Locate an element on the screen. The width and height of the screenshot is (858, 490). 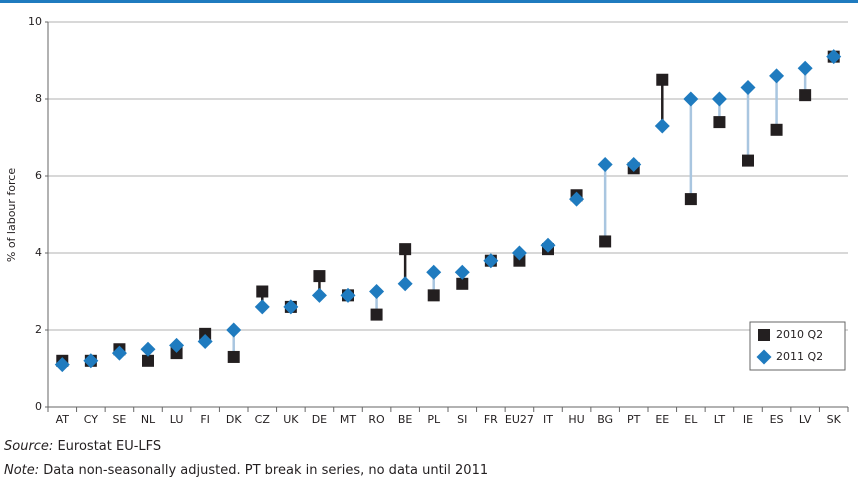
x-tick-label: LV is located at coordinates (805, 419).